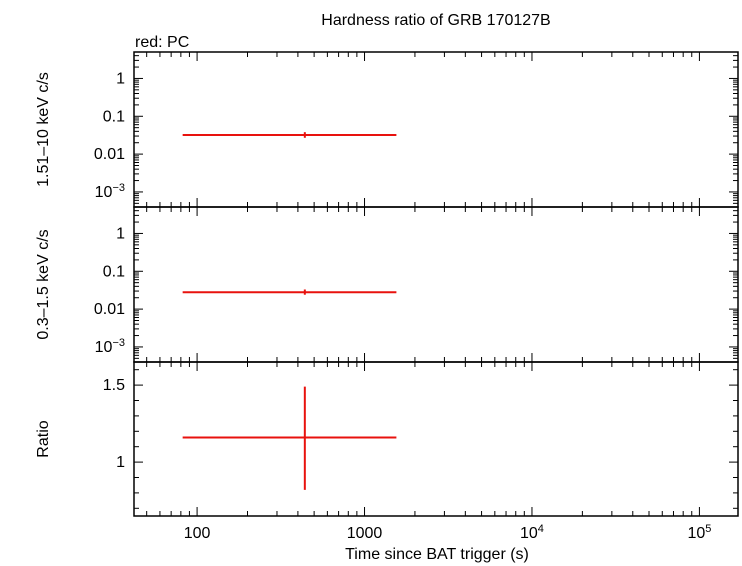 The height and width of the screenshot is (566, 742). I want to click on legend-note: red: PC, so click(162, 42).